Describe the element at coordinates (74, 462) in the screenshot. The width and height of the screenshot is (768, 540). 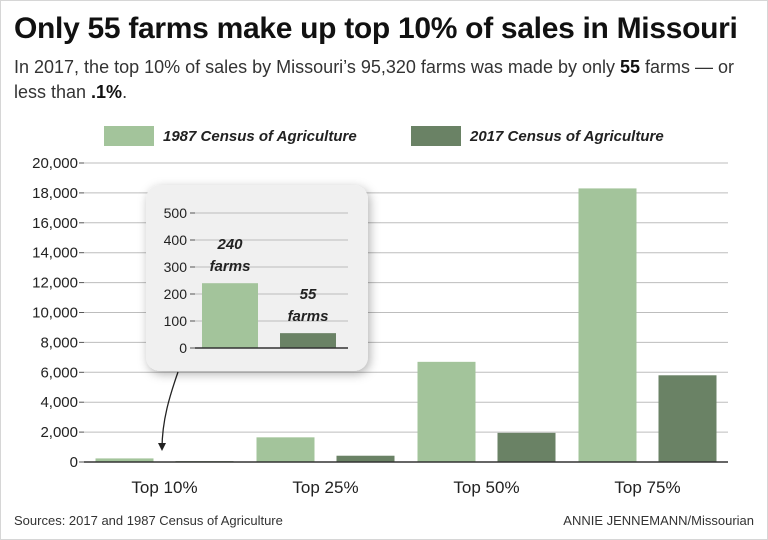
I see `main-y-tick-label: 0` at that location.